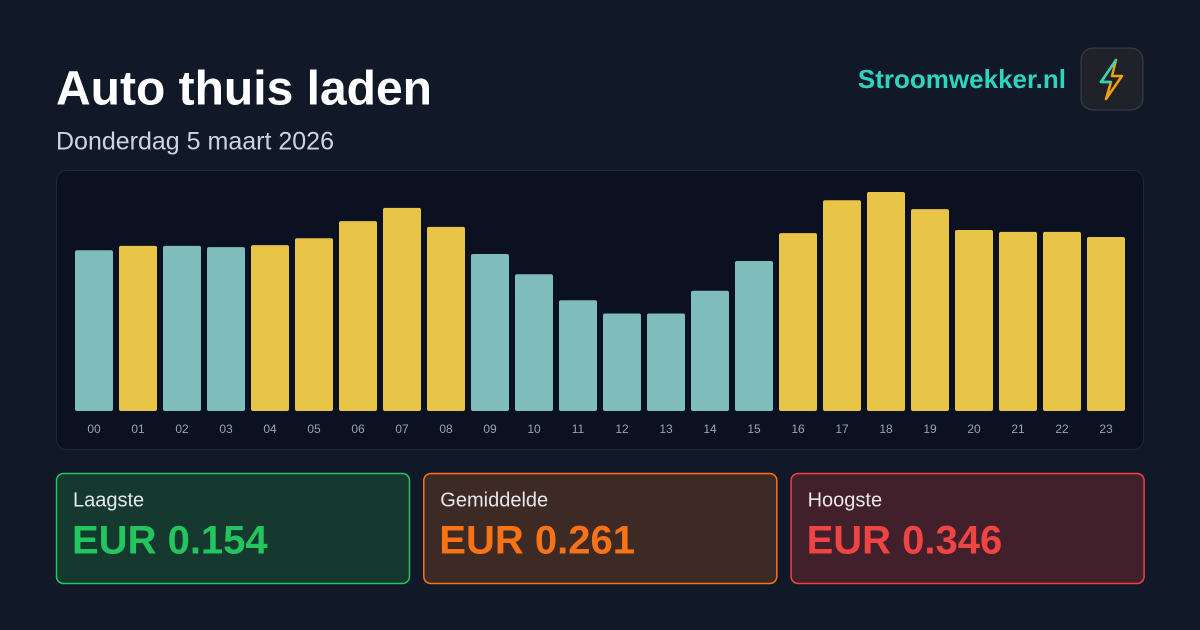 Image resolution: width=1200 pixels, height=630 pixels. Describe the element at coordinates (962, 79) in the screenshot. I see `brand: Stroomwekker.nl` at that location.